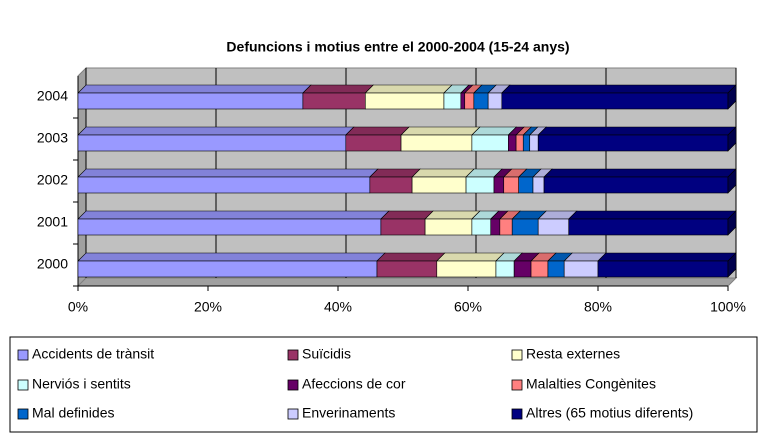  I want to click on legend-label: Mal definides, so click(73, 413).